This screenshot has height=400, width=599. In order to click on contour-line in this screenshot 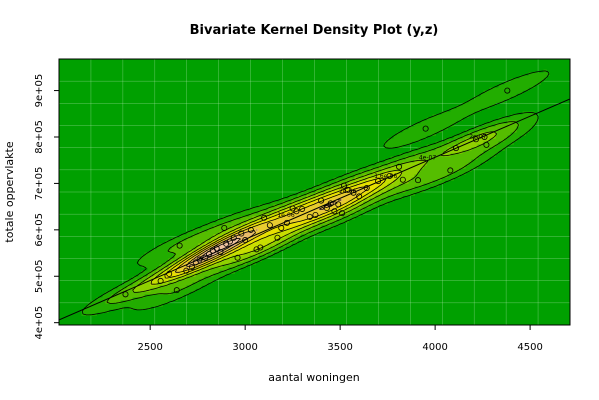, I will do `click(271, 229)`.